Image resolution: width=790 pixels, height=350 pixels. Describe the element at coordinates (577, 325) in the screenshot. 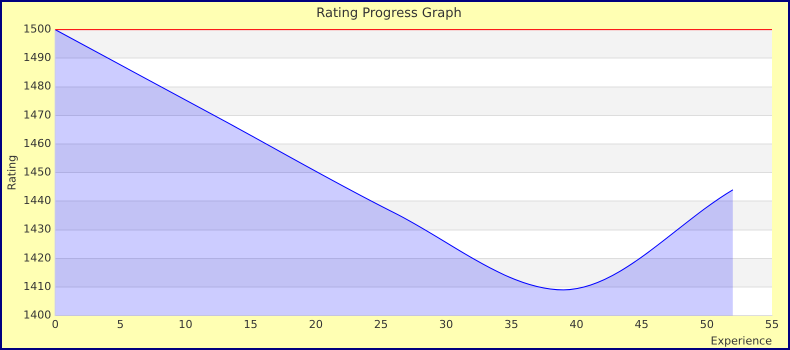

I see `x-tick-label: 40` at that location.